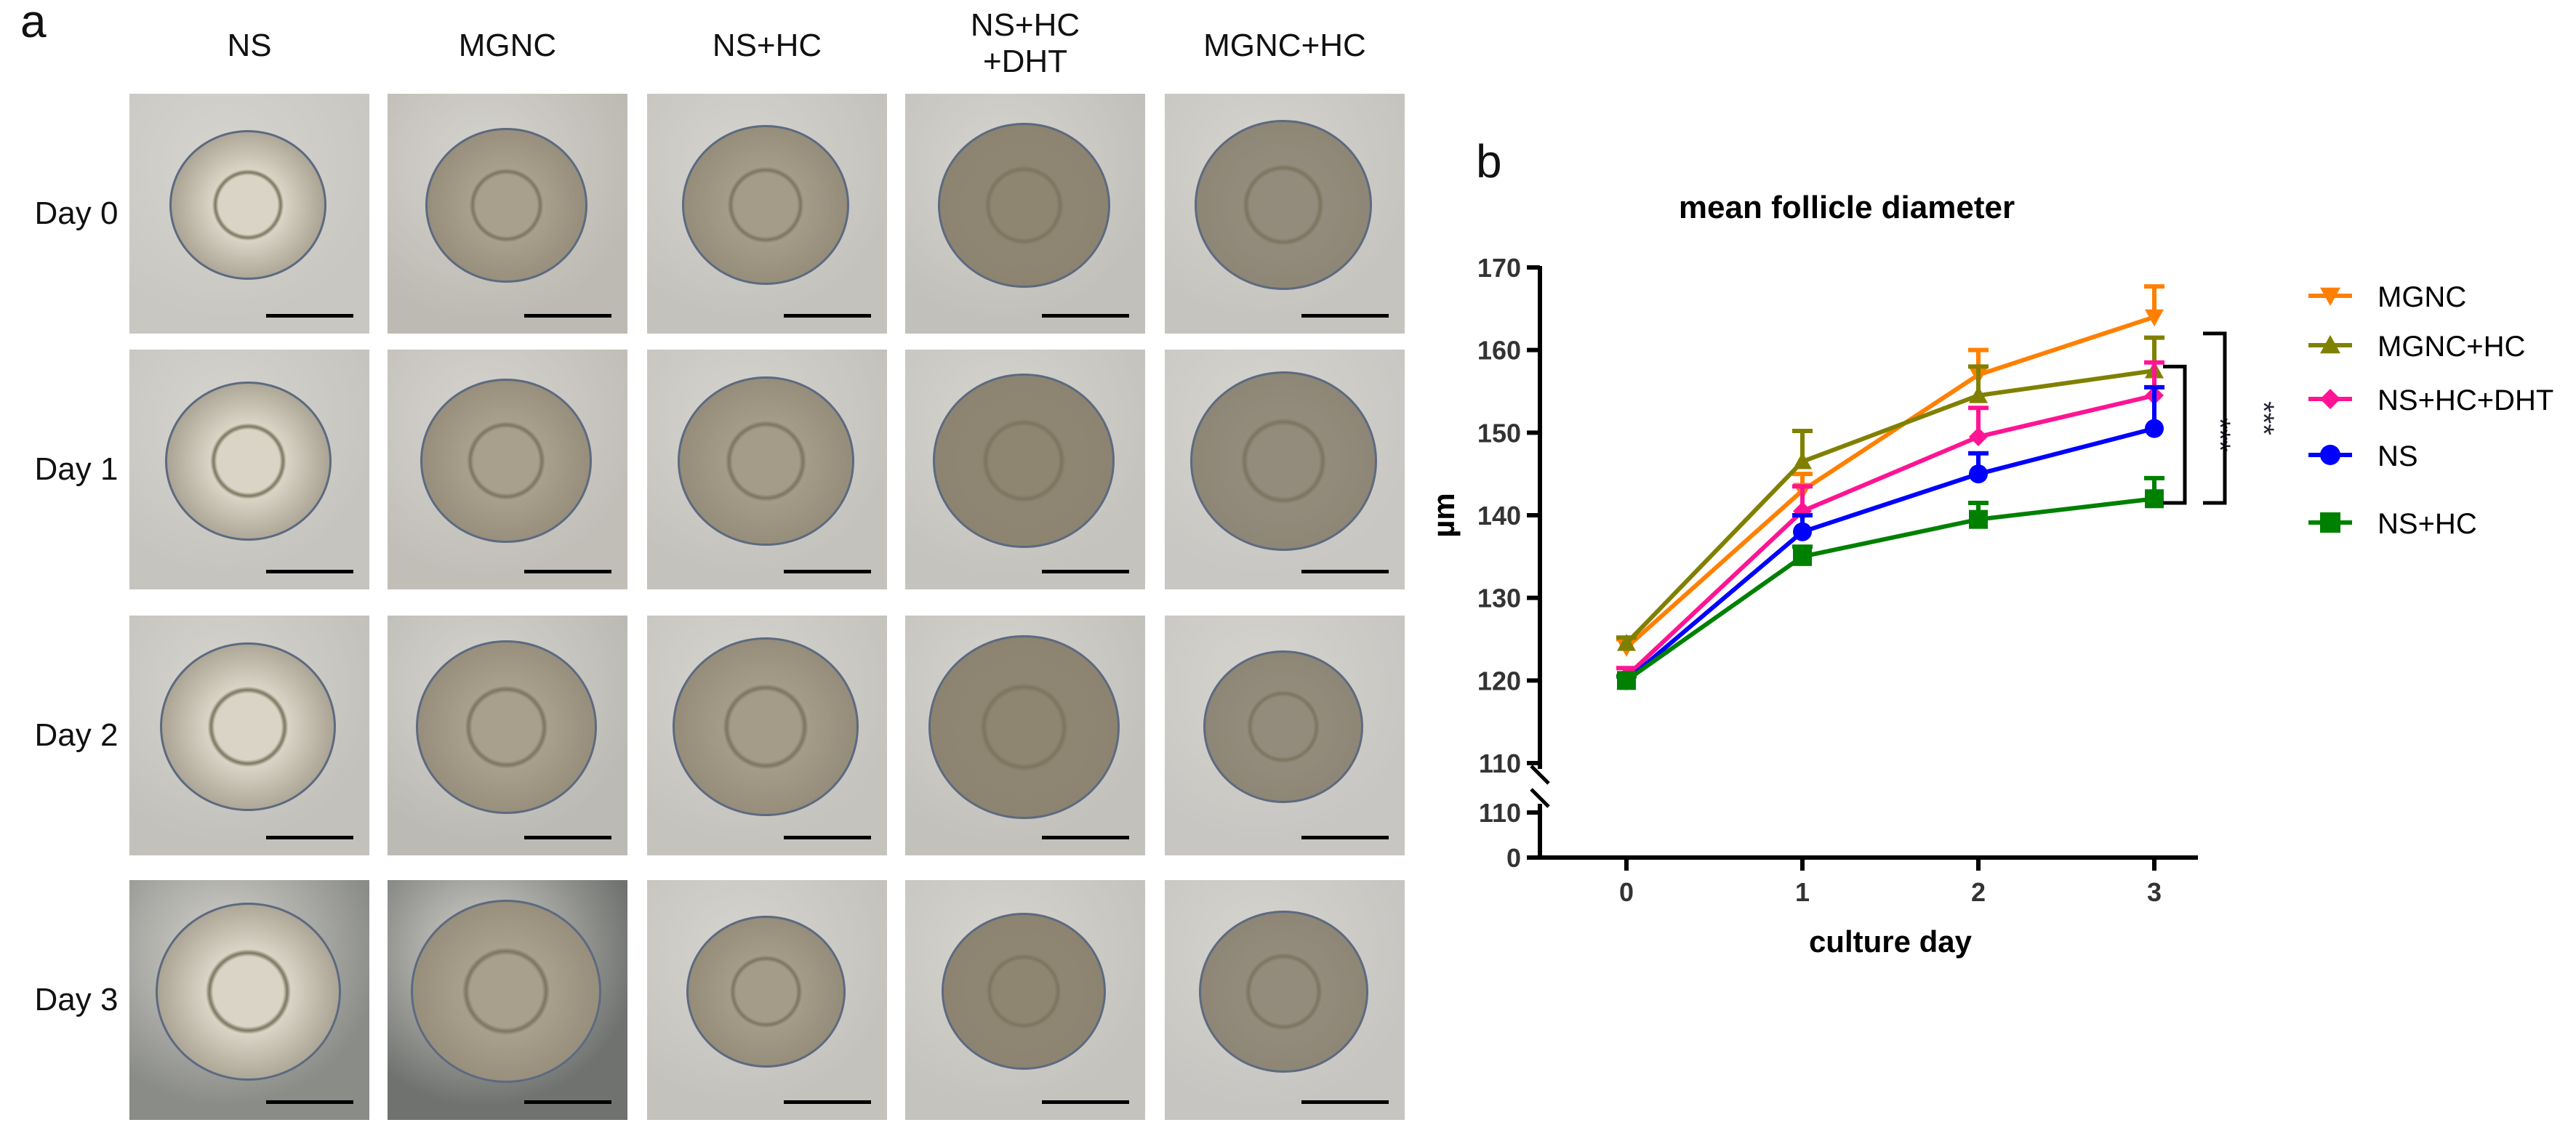 The height and width of the screenshot is (1133, 2576). What do you see at coordinates (2155, 892) in the screenshot?
I see `x-tick-label: 3` at bounding box center [2155, 892].